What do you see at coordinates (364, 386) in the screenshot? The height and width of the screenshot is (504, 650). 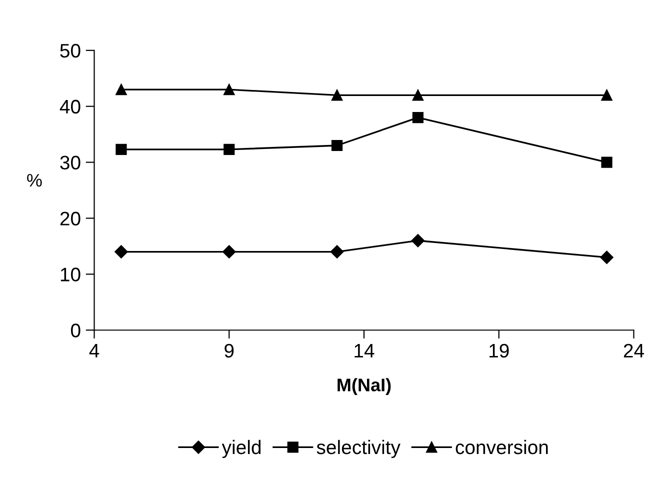 I see `x-axis-title: M(NaI)` at bounding box center [364, 386].